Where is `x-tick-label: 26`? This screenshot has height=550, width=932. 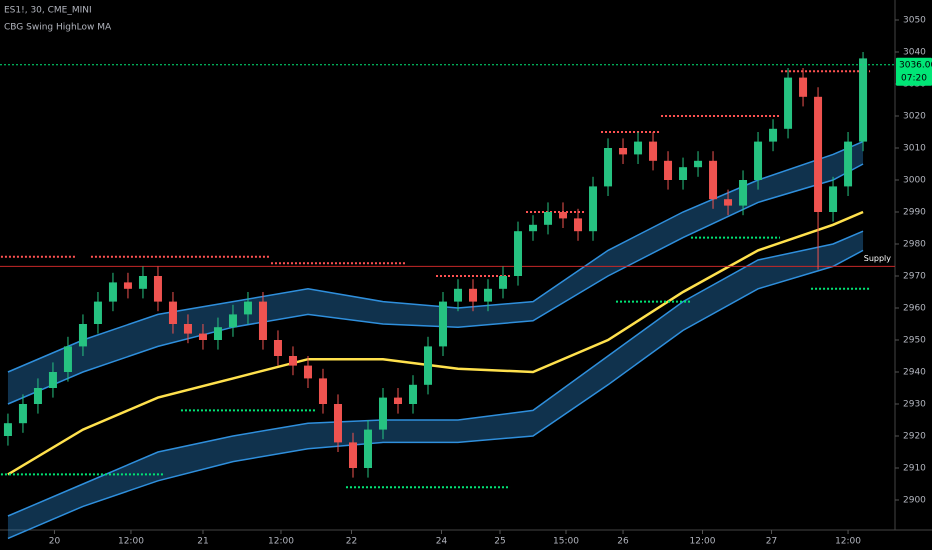 x-tick-label: 26 is located at coordinates (623, 542).